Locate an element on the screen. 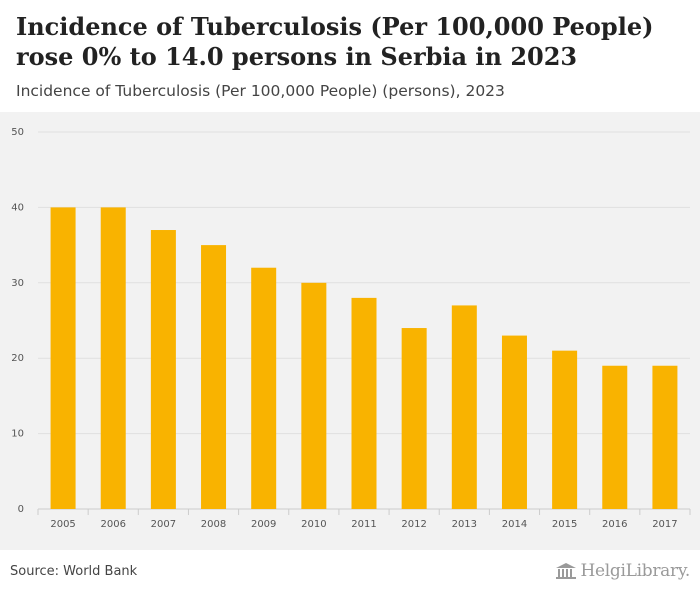  y-tick-label: 10 is located at coordinates (17, 434).